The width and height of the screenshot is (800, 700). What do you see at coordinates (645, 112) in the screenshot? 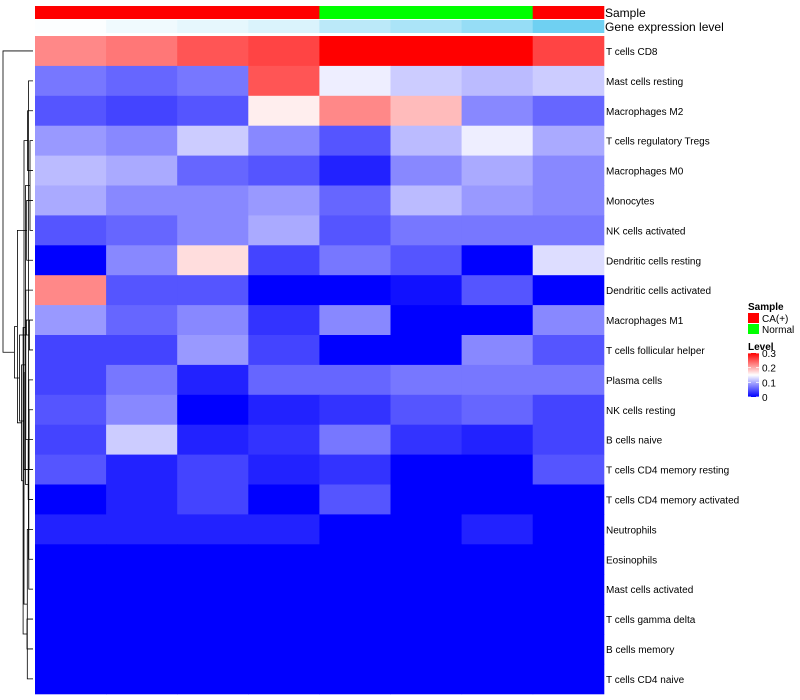
I see `row-label: Macrophages M2` at bounding box center [645, 112].